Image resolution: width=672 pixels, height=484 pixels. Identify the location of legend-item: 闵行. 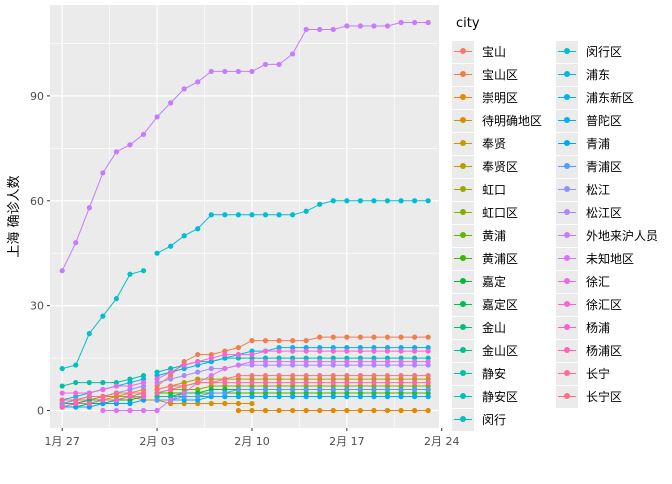
(504, 419).